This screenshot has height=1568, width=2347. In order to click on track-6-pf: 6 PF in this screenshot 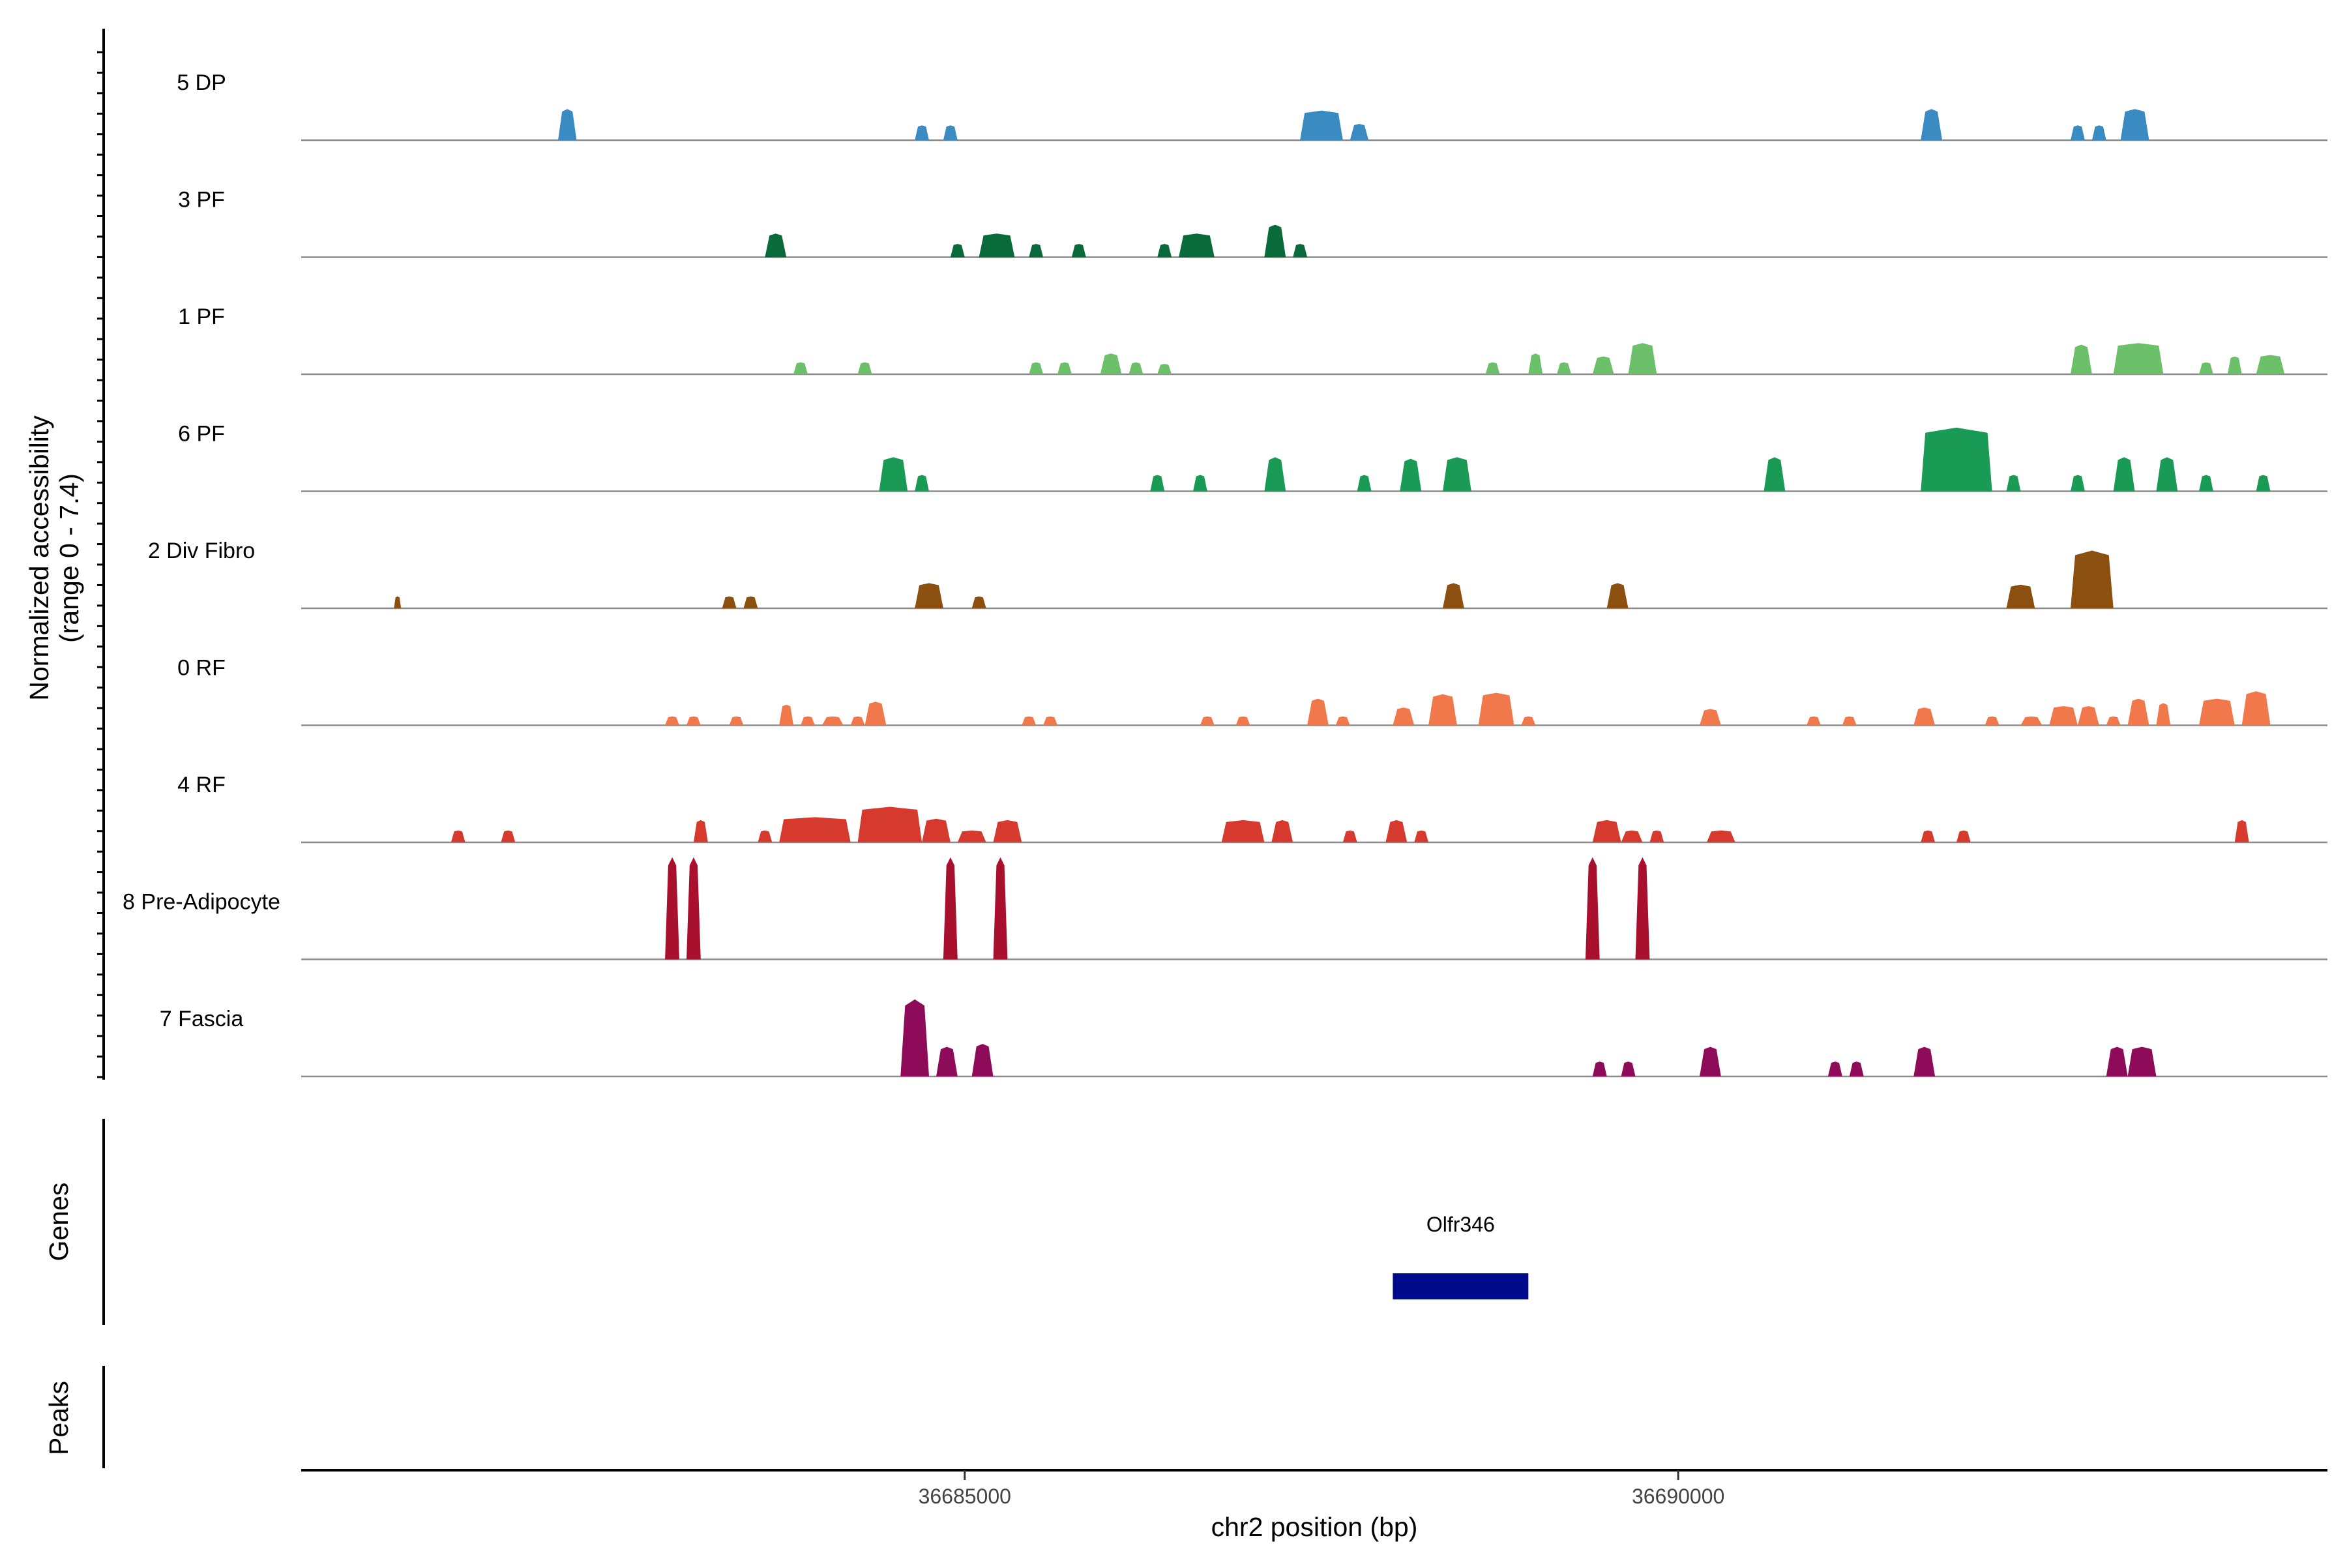, I will do `click(1252, 457)`.